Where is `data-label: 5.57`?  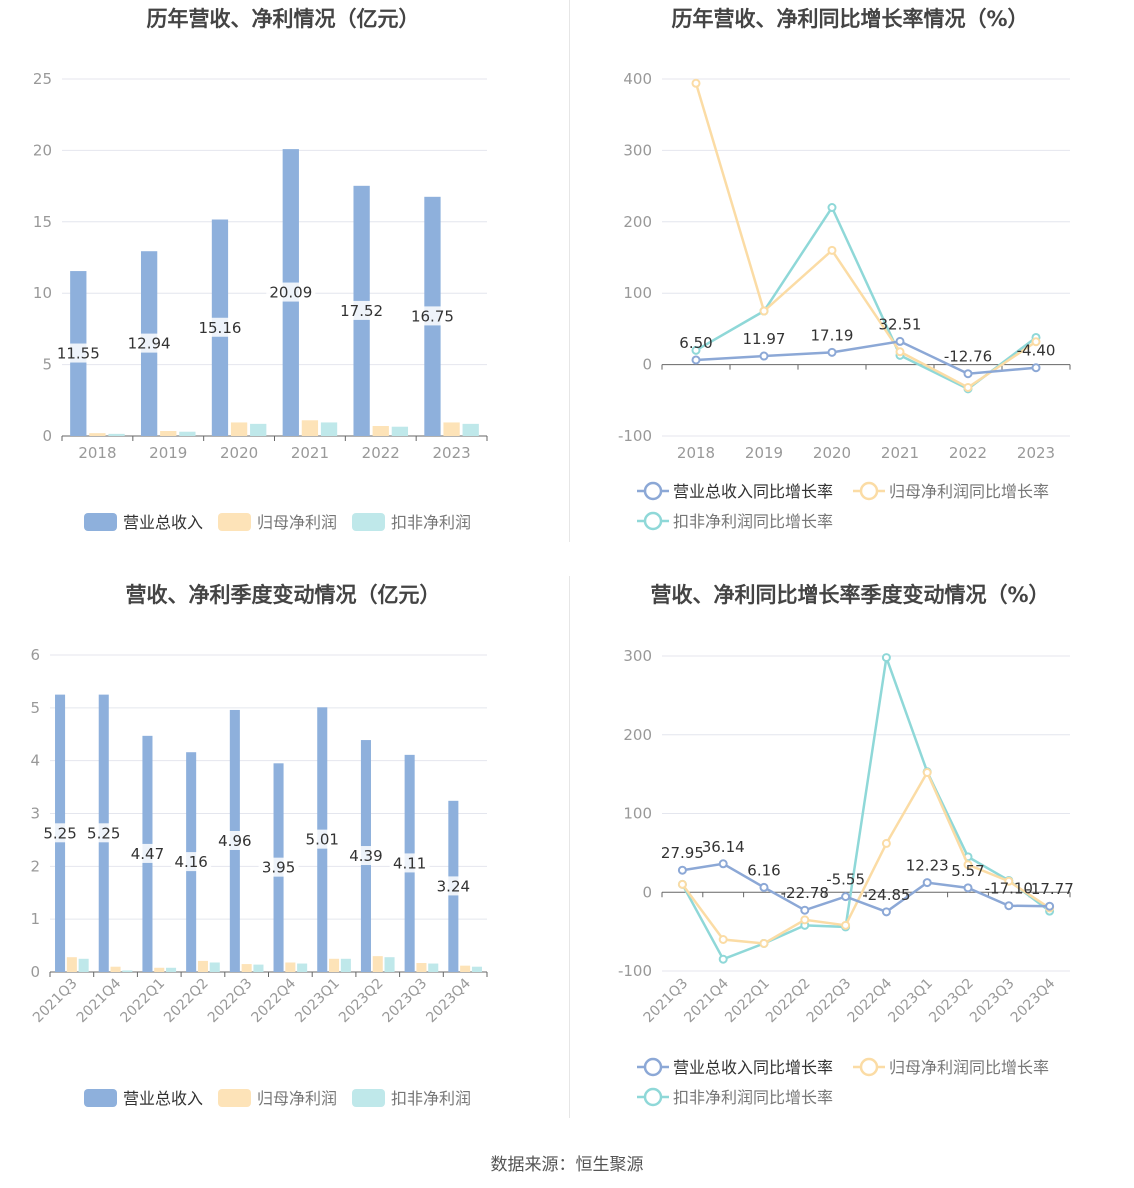 data-label: 5.57 is located at coordinates (967, 871).